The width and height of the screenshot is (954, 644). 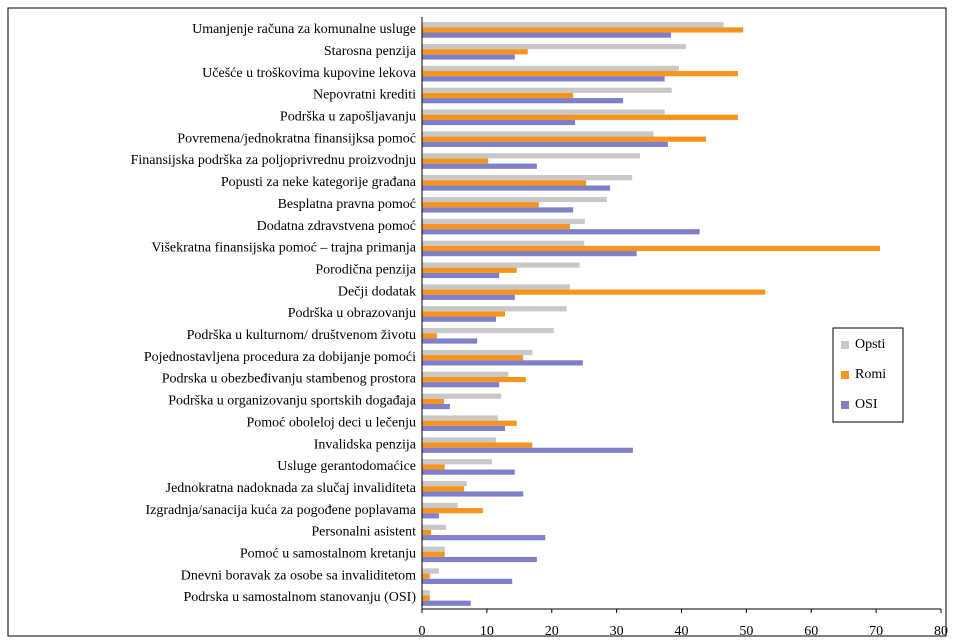 What do you see at coordinates (870, 374) in the screenshot?
I see `legend-label: Romi` at bounding box center [870, 374].